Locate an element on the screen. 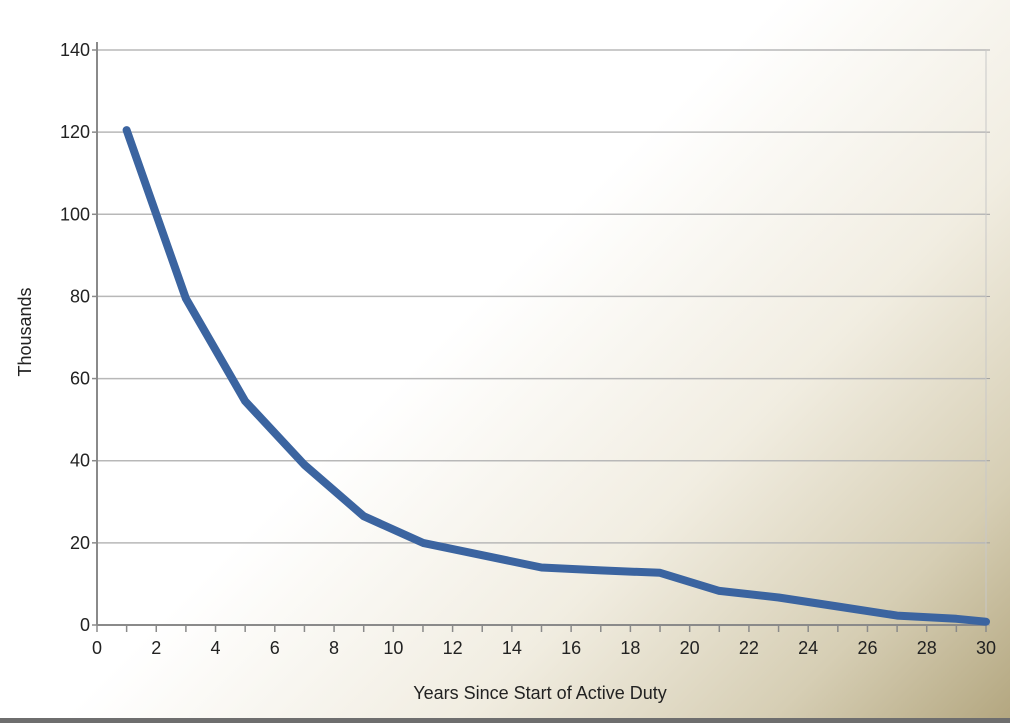 The width and height of the screenshot is (1010, 723). x-tick-label-12: 12 is located at coordinates (453, 648).